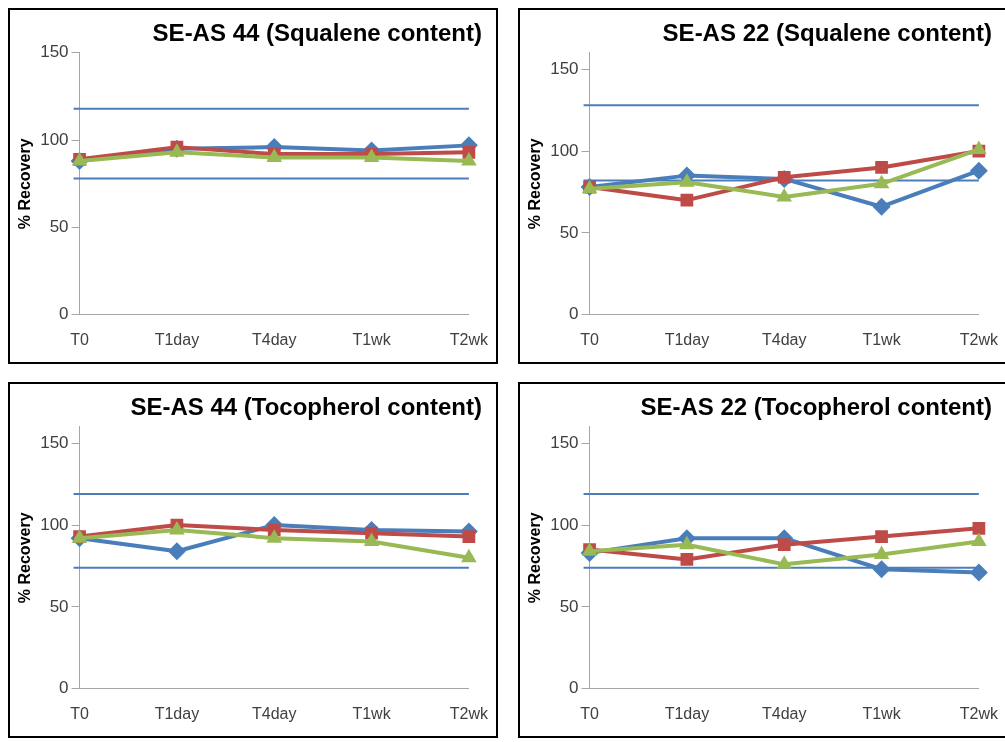 The height and width of the screenshot is (742, 1005). What do you see at coordinates (816, 407) in the screenshot?
I see `chart-title: SE-AS 22 (Tocopherol content)` at bounding box center [816, 407].